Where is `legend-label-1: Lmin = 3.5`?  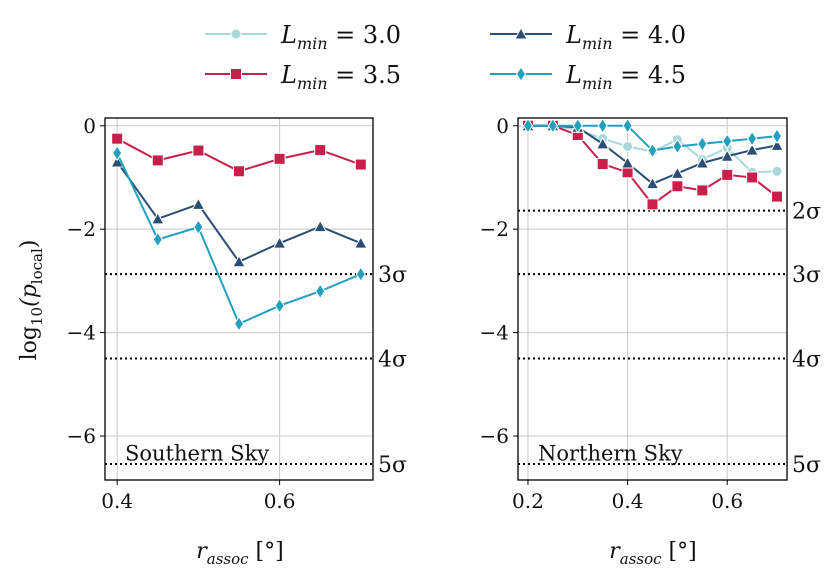
legend-label-1: Lmin = 3.5 is located at coordinates (340, 77).